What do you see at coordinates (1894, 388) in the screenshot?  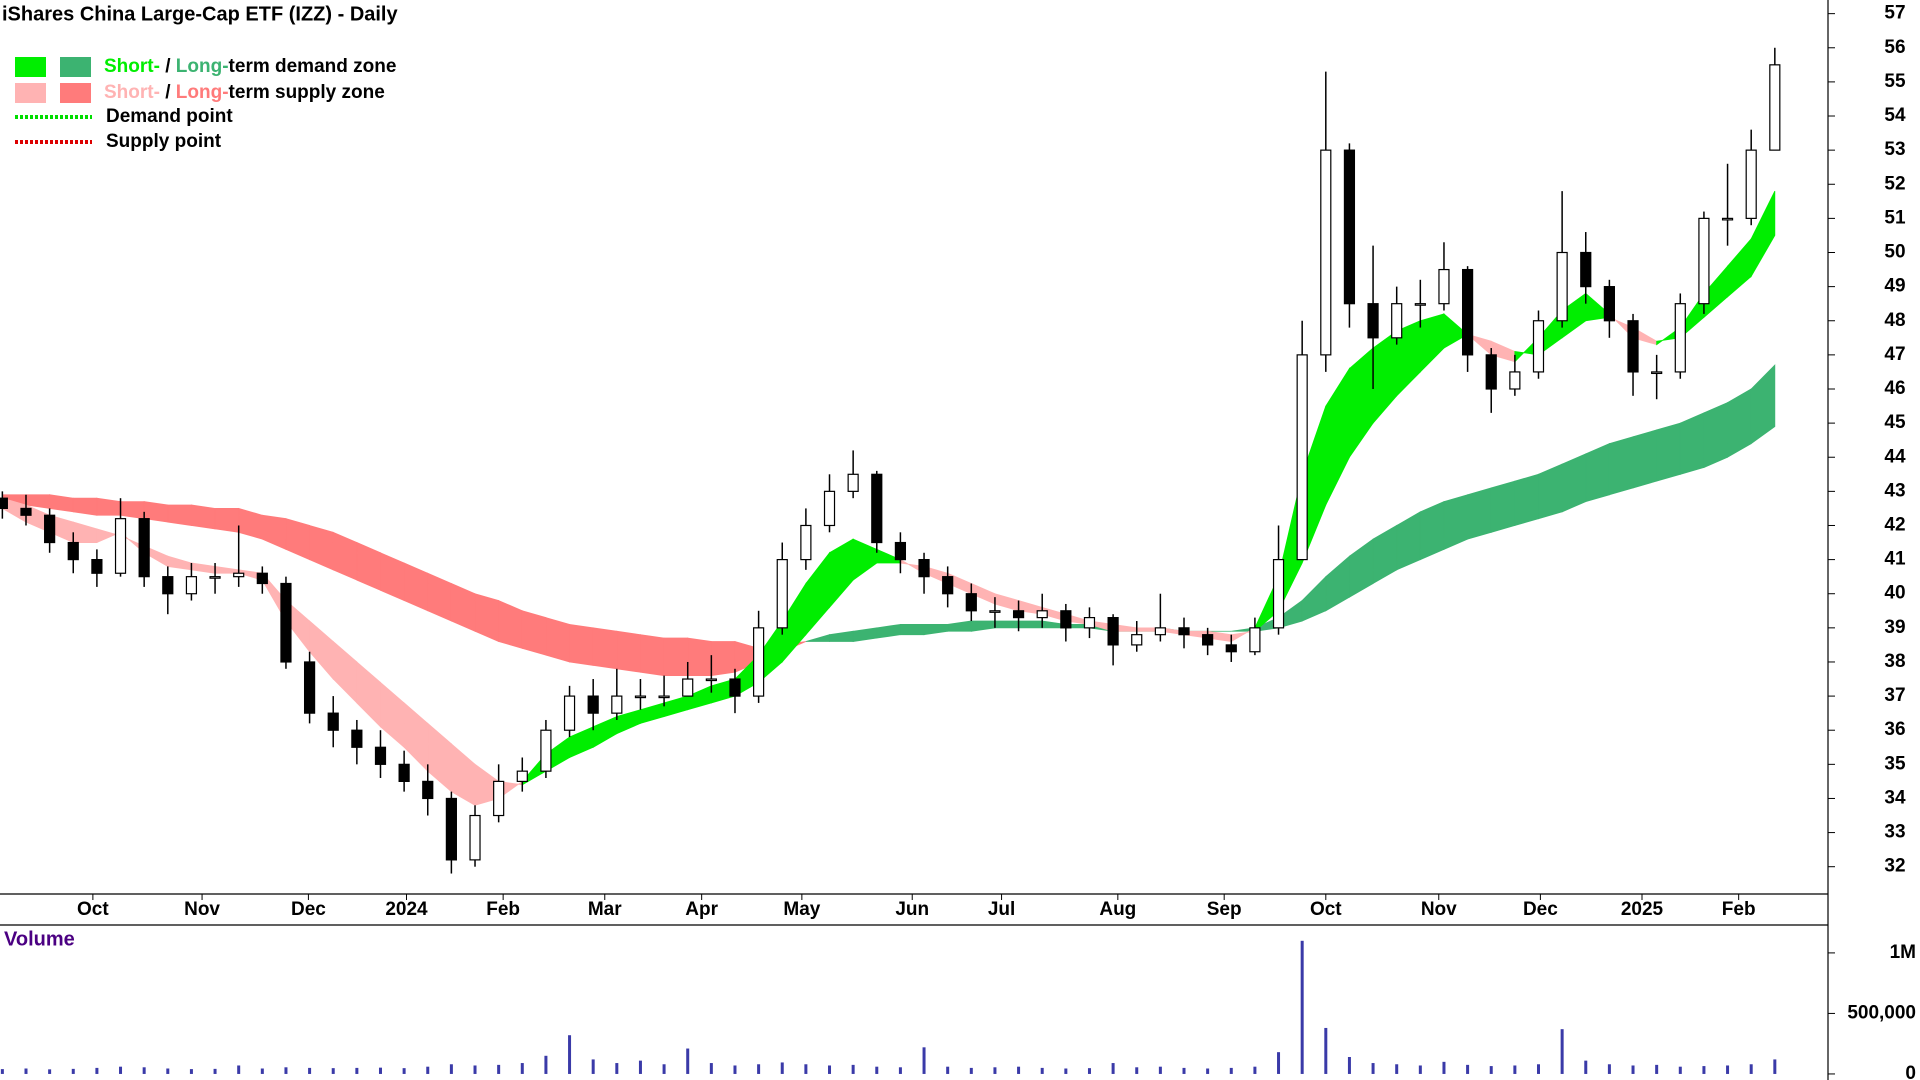 I see `y-tick-label: 46` at bounding box center [1894, 388].